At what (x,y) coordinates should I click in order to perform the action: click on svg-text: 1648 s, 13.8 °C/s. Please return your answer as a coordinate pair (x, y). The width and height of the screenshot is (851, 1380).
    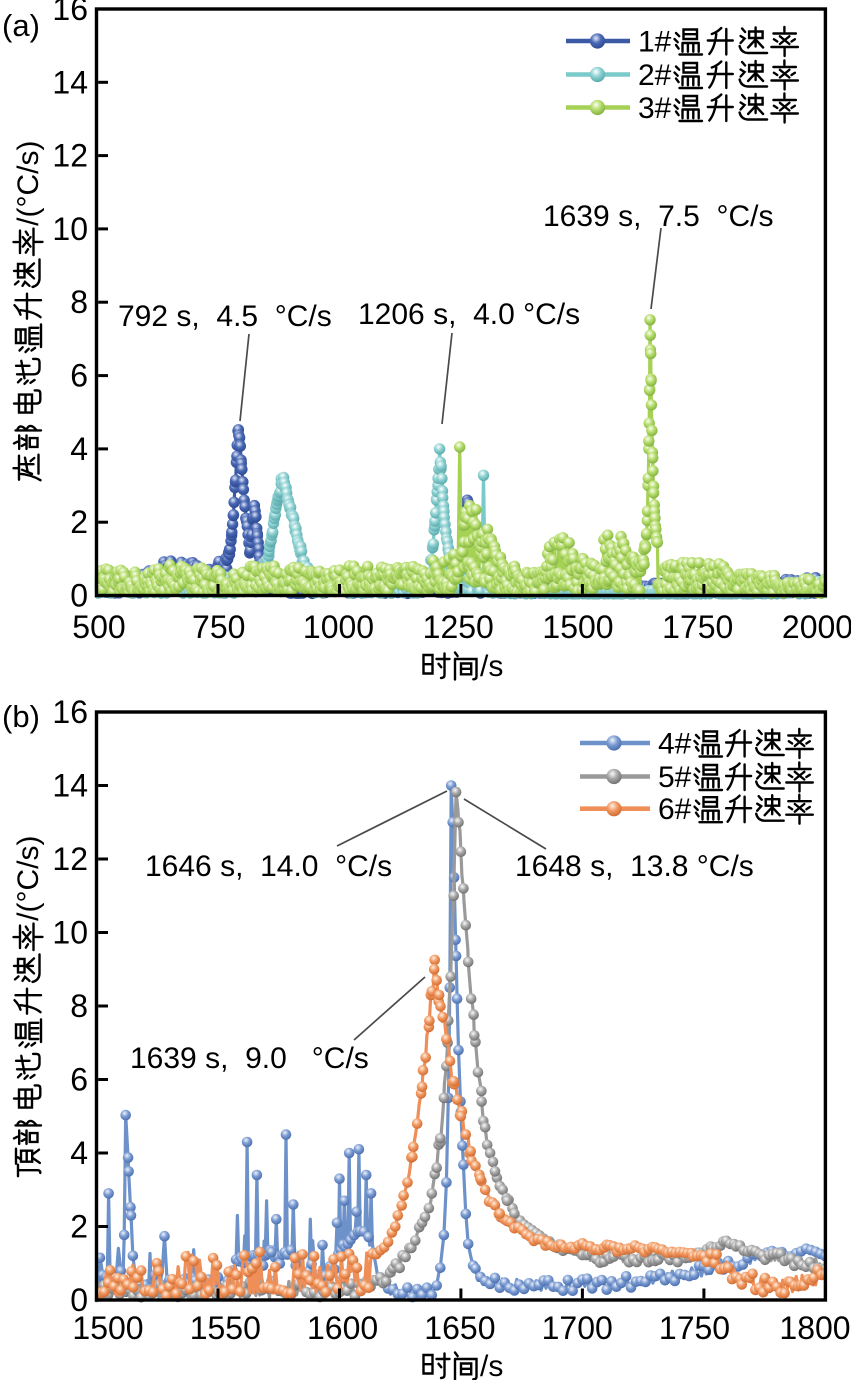
    Looking at the image, I should click on (634, 866).